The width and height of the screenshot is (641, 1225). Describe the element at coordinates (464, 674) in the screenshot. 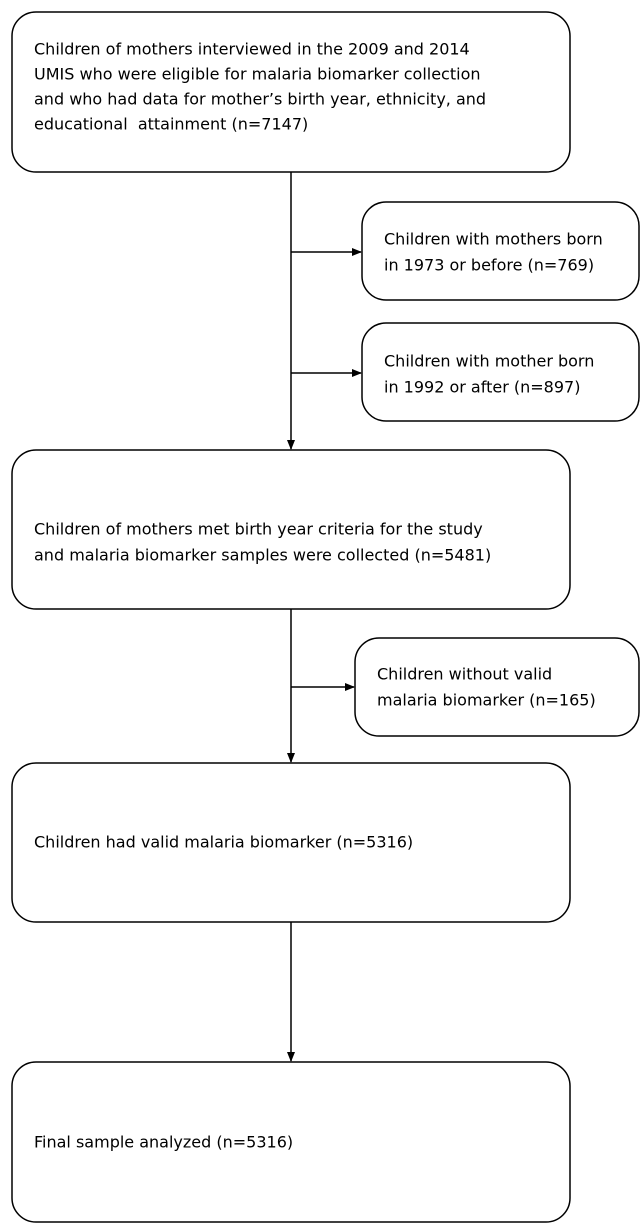

I see `box-text: Children without valid` at that location.